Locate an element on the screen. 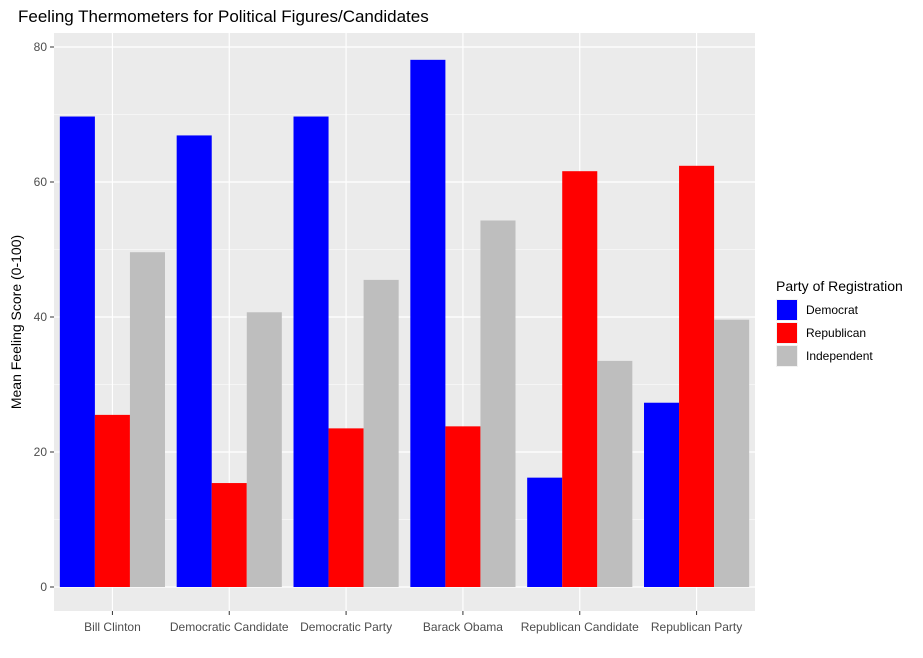 The width and height of the screenshot is (923, 658). legend-label: Democrat is located at coordinates (832, 310).